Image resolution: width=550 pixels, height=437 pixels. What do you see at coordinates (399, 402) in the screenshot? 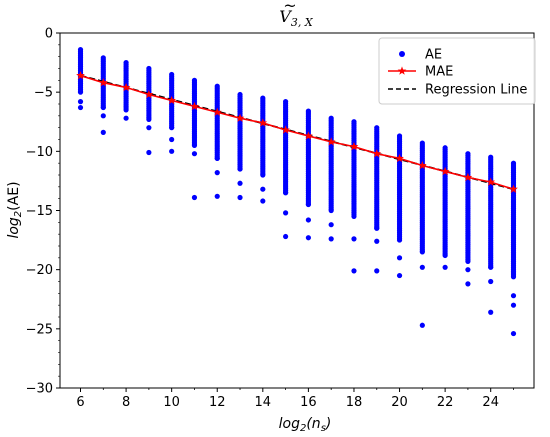
I see `x-tick-label: 20` at bounding box center [399, 402].